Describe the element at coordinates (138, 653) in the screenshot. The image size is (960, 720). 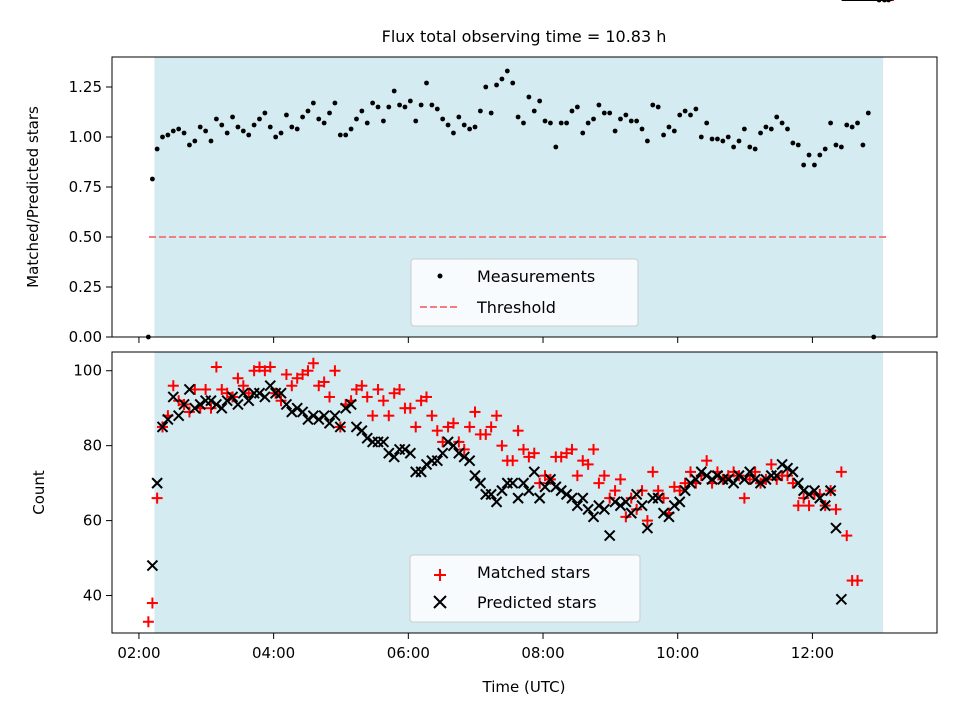
I see `bottom-xtick-label: 02:00` at that location.